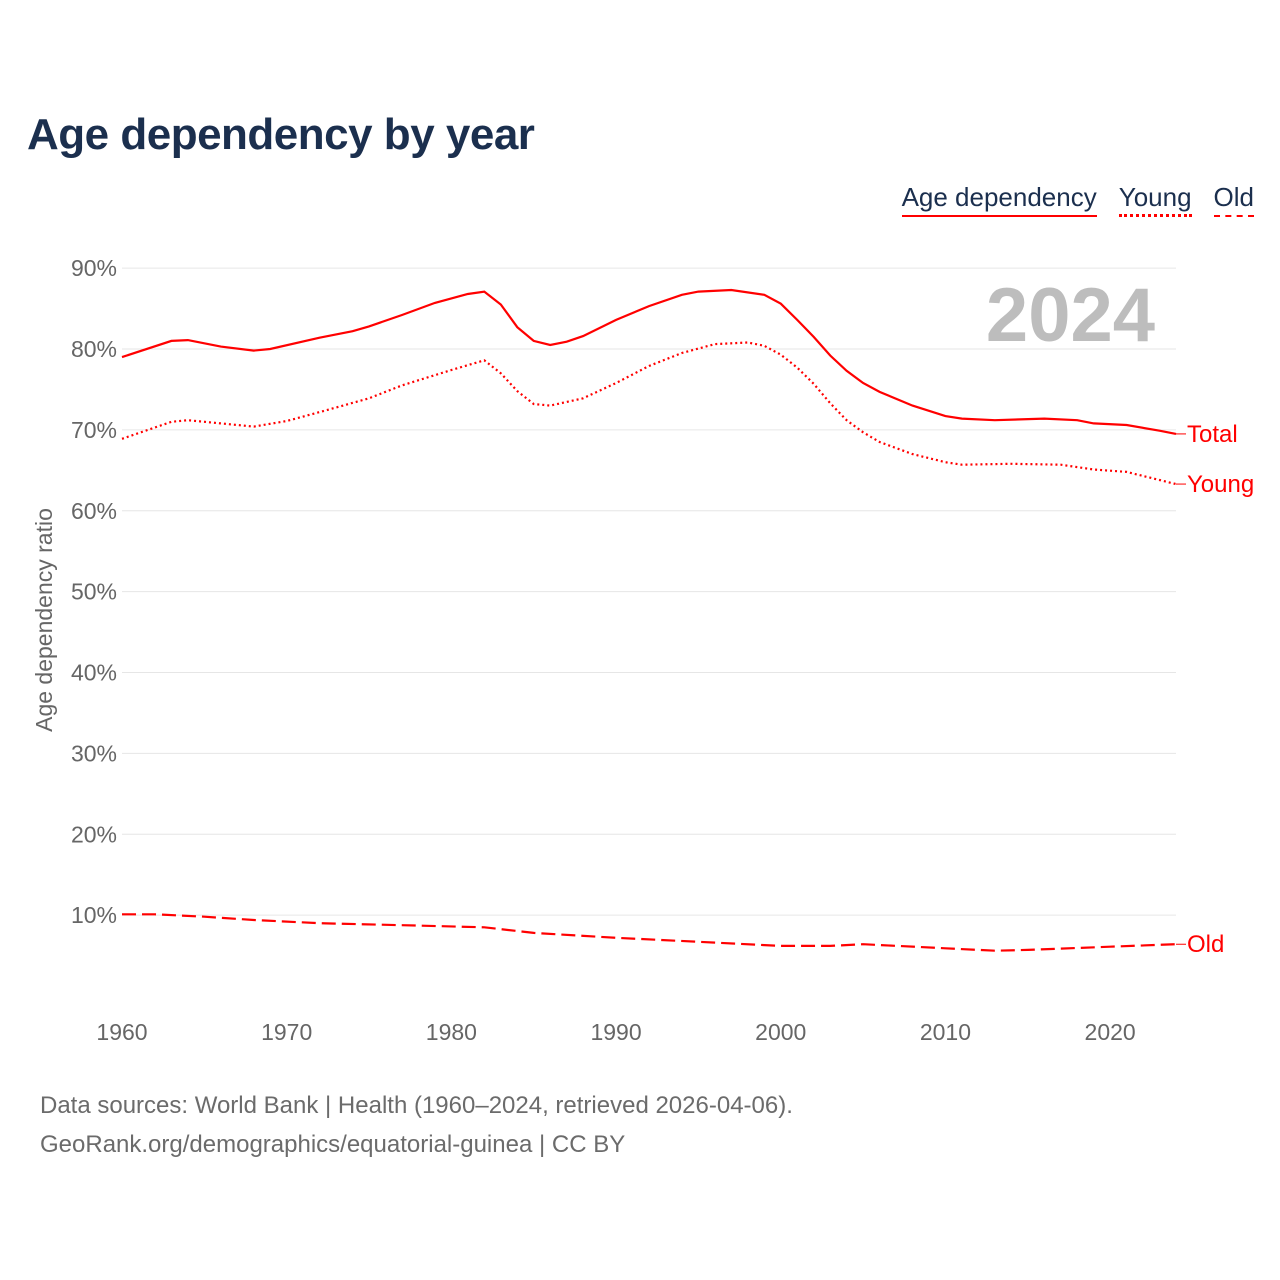 Image resolution: width=1280 pixels, height=1280 pixels. I want to click on legend-old: Old, so click(1233, 199).